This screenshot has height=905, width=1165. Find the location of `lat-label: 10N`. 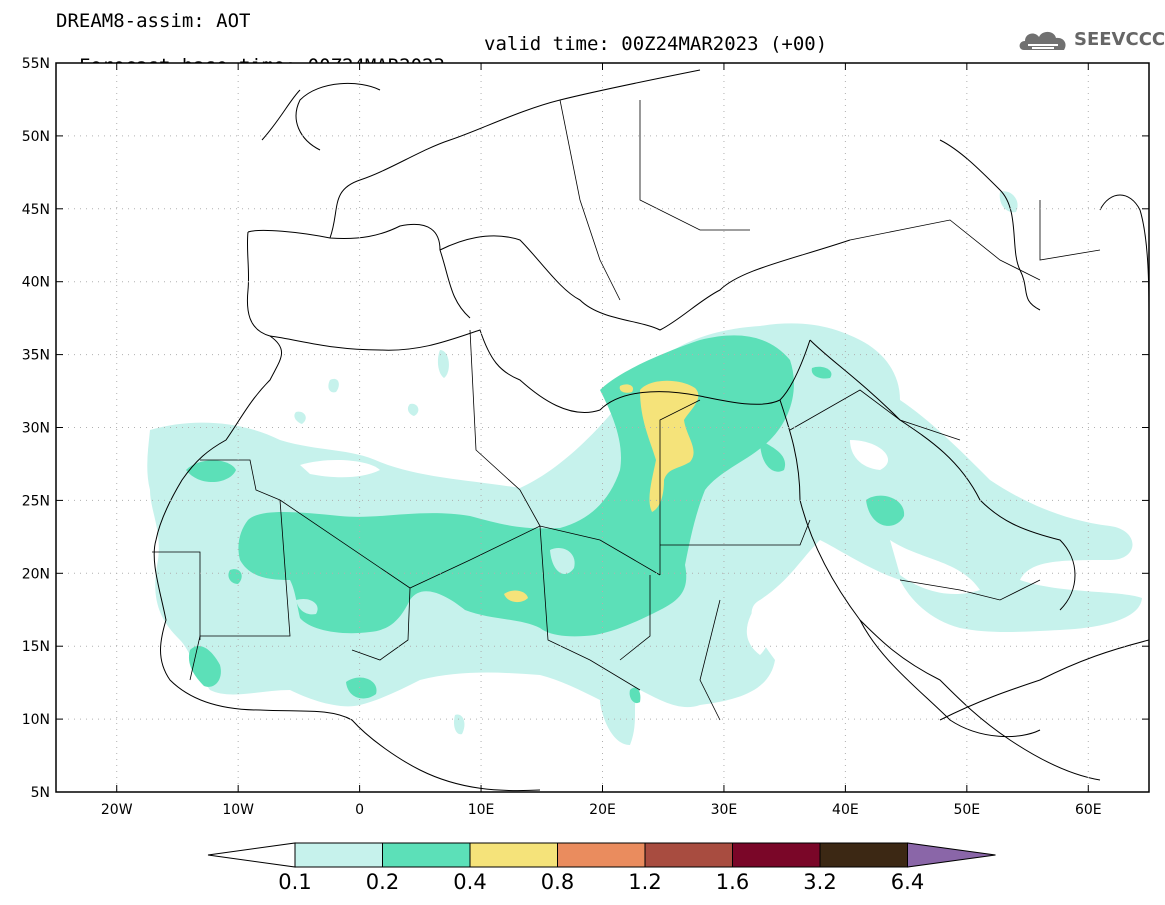

lat-label: 10N is located at coordinates (36, 720).